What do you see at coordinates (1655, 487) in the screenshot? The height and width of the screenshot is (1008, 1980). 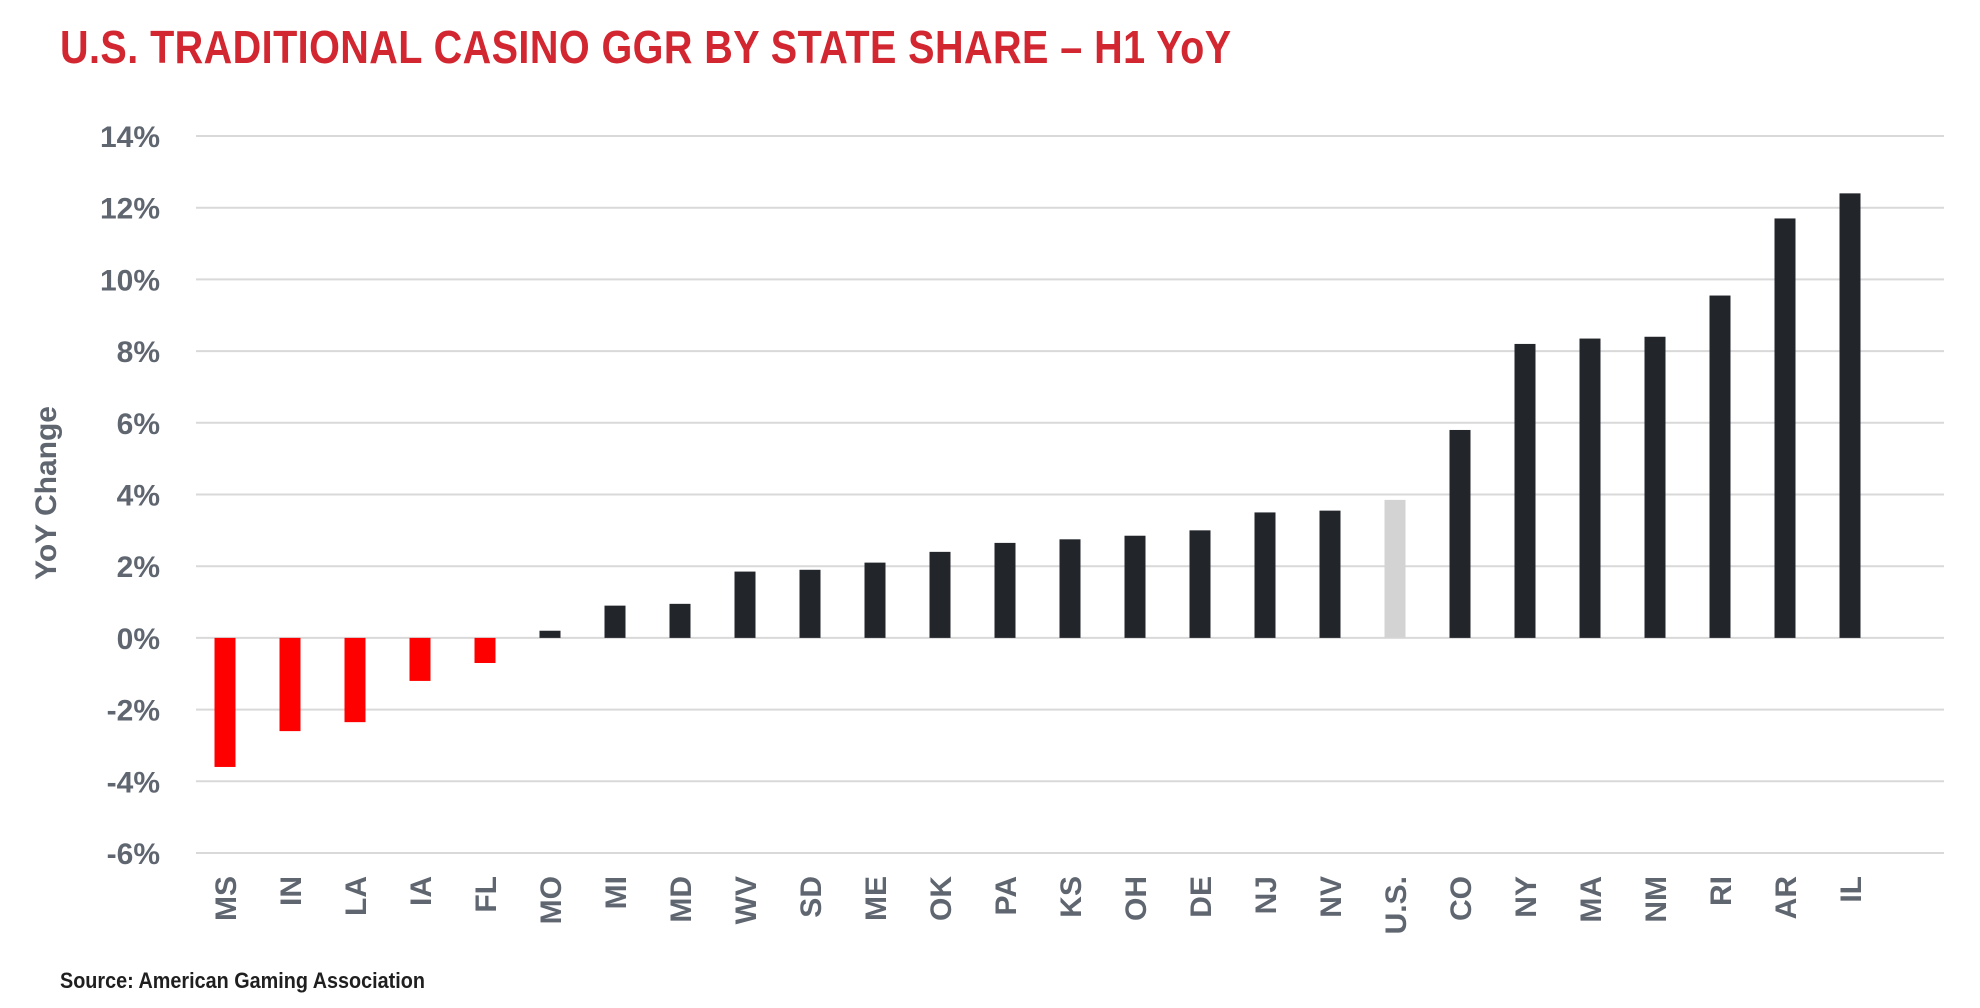 I see `bar-nm` at bounding box center [1655, 487].